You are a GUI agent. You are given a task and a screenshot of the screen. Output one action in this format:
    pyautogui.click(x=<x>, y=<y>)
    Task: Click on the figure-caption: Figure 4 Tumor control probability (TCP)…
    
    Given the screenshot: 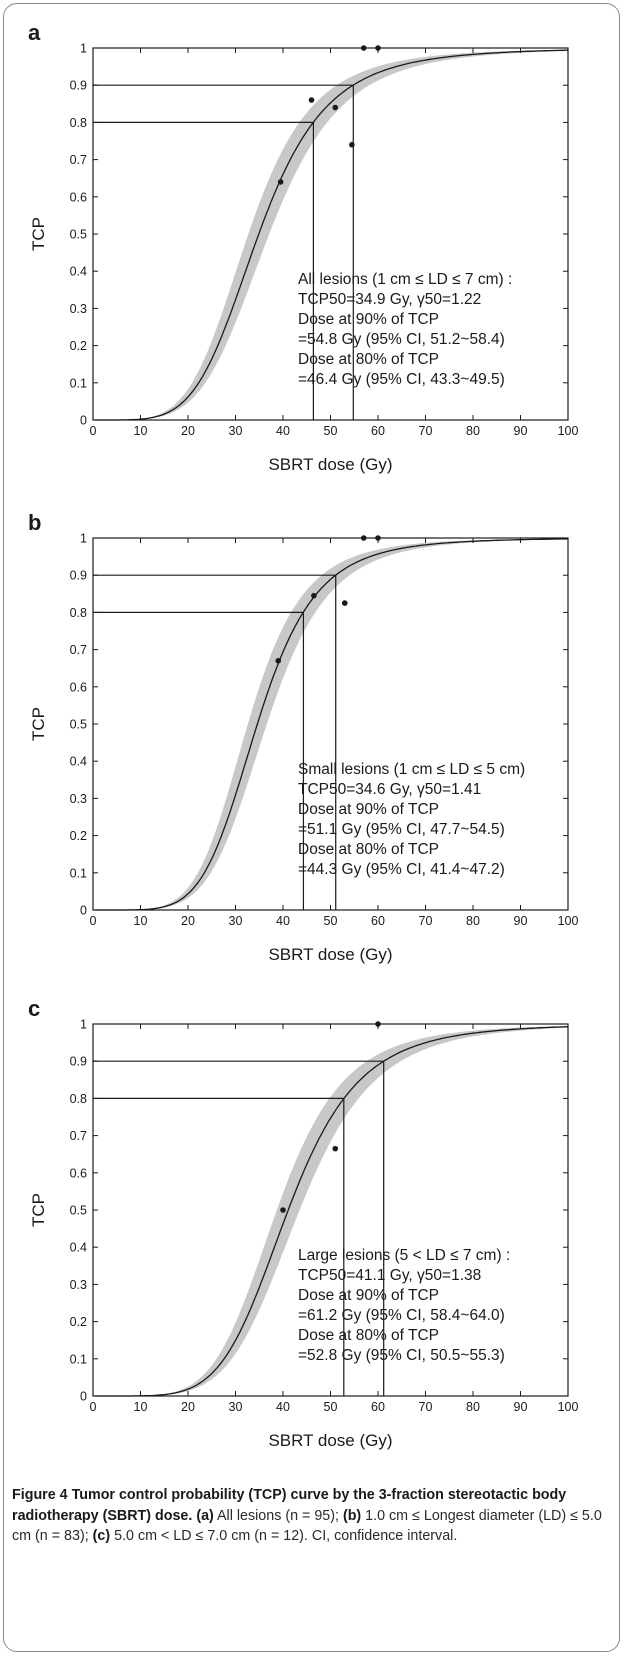 What is the action you would take?
    pyautogui.click(x=312, y=1516)
    